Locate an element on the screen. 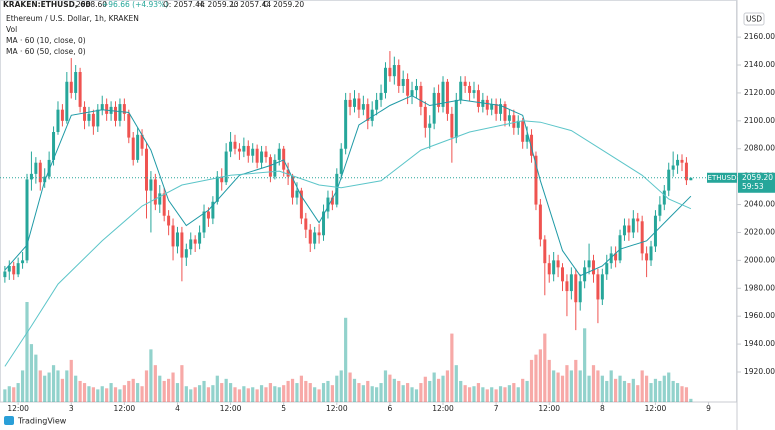 This screenshot has width=775, height=430. x-tick-label: 8 is located at coordinates (602, 408).